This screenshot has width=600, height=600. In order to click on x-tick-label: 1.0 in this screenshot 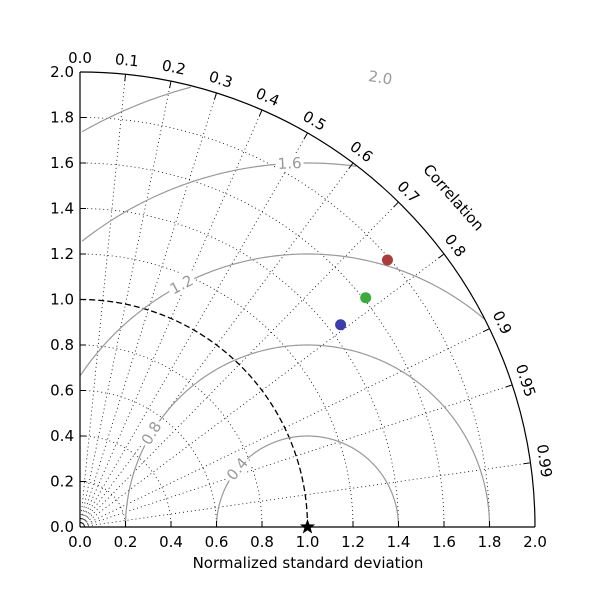, I will do `click(308, 542)`.